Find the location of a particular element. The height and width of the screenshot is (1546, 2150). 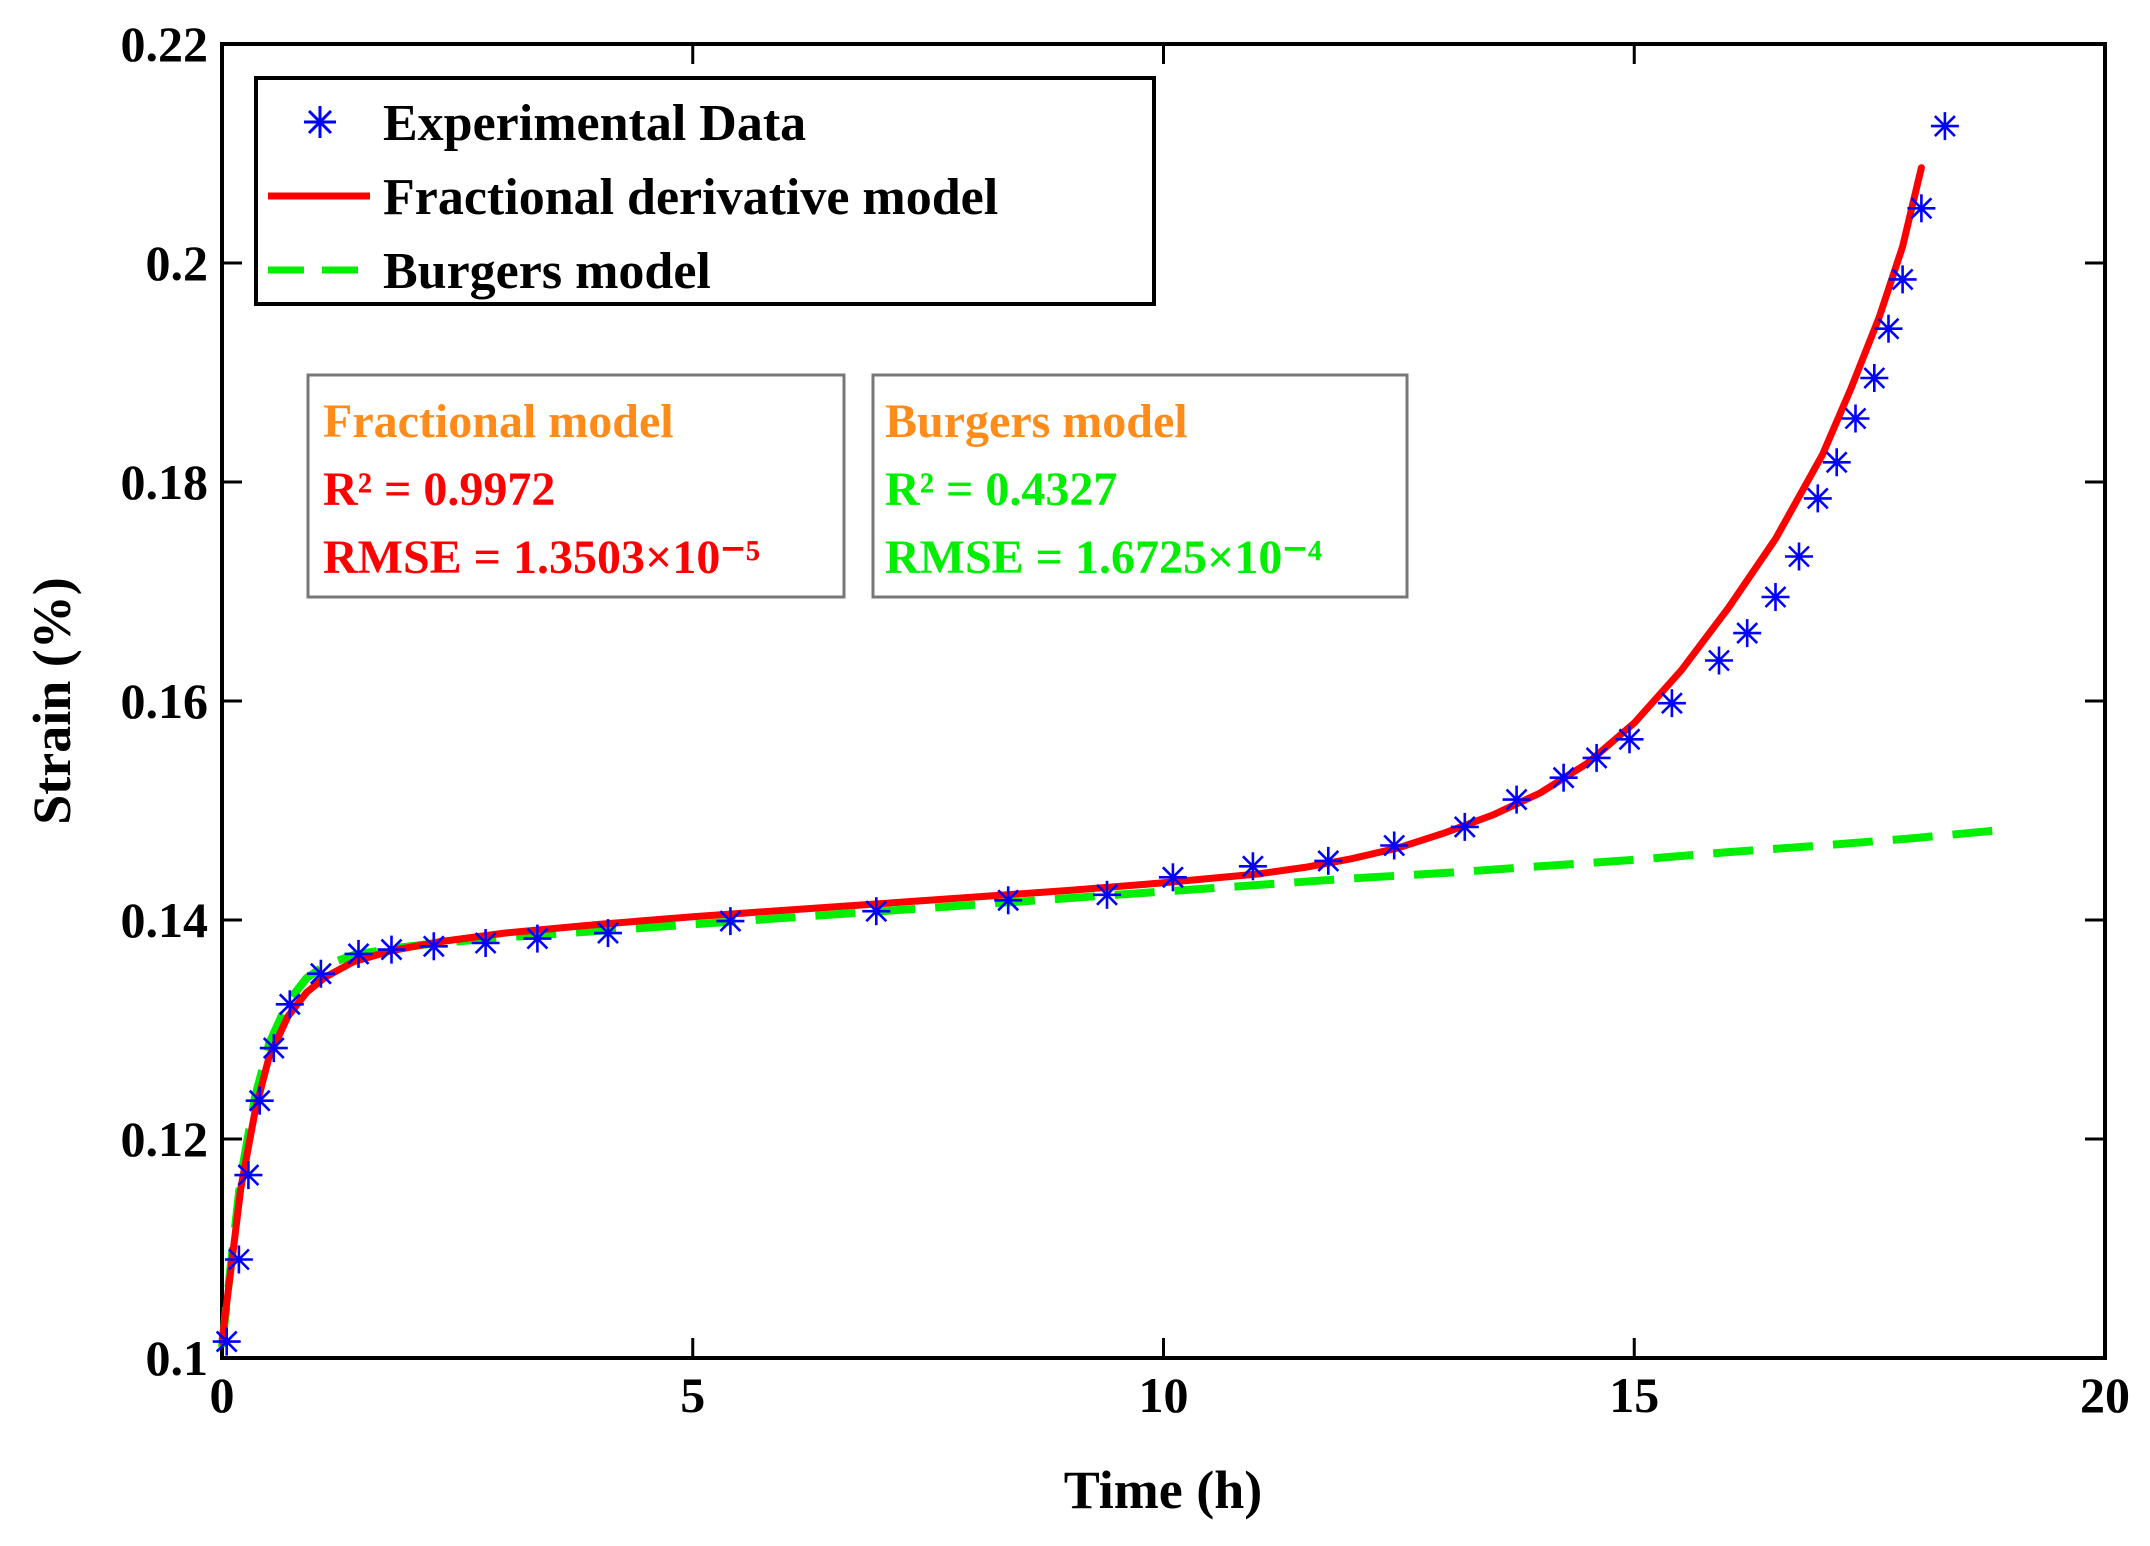

y-axis-title: Strain (%) is located at coordinates (52, 700).